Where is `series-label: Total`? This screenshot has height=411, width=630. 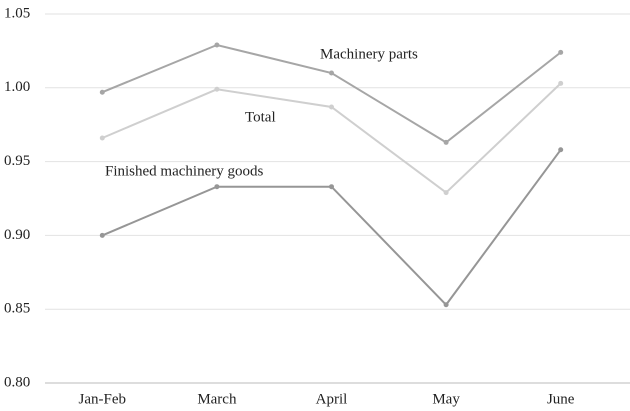 series-label: Total is located at coordinates (260, 117).